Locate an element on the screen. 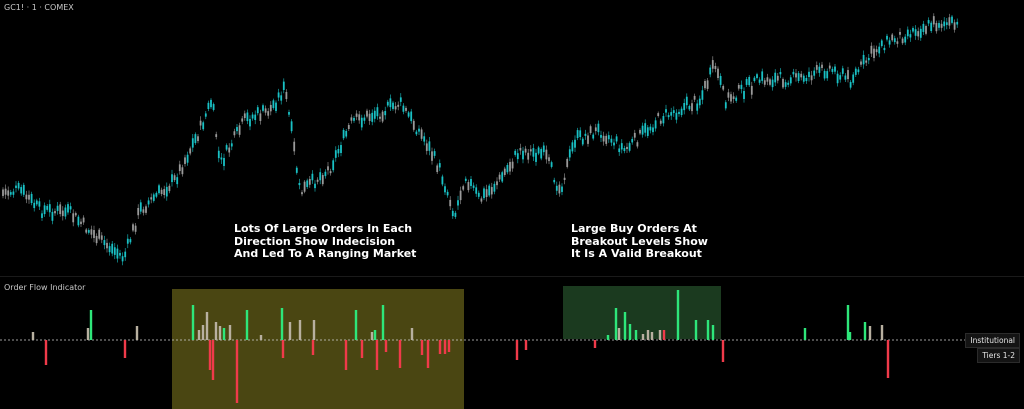  tiers-tag: Tiers 1-2 is located at coordinates (998, 355).